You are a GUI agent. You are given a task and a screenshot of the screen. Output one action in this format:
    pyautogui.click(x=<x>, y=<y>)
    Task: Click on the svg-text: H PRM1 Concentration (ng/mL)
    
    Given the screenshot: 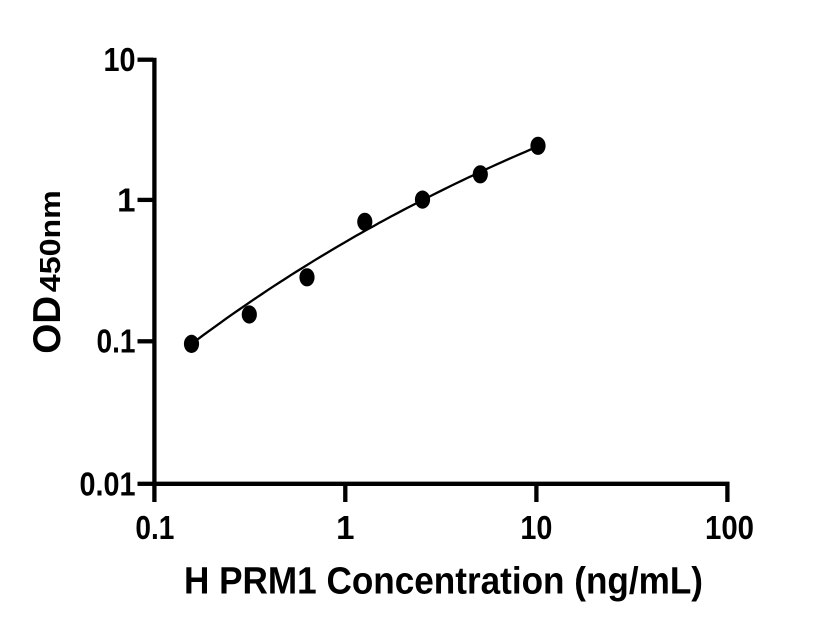 What is the action you would take?
    pyautogui.click(x=443, y=582)
    